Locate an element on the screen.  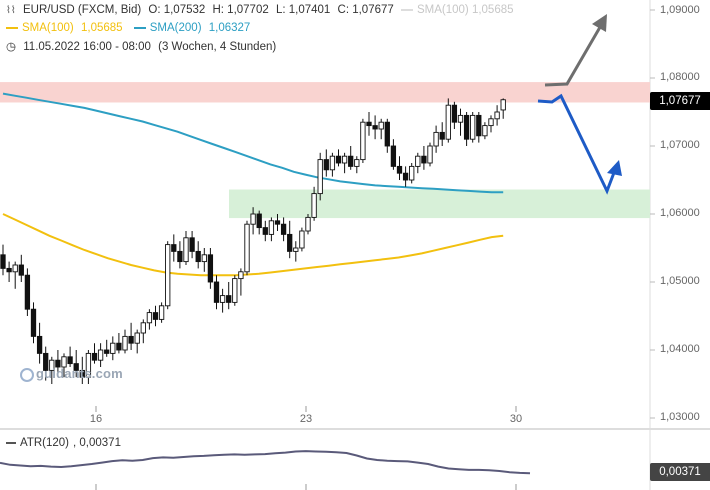
scenario-up-arrowhead is located at coordinates (599, 23).